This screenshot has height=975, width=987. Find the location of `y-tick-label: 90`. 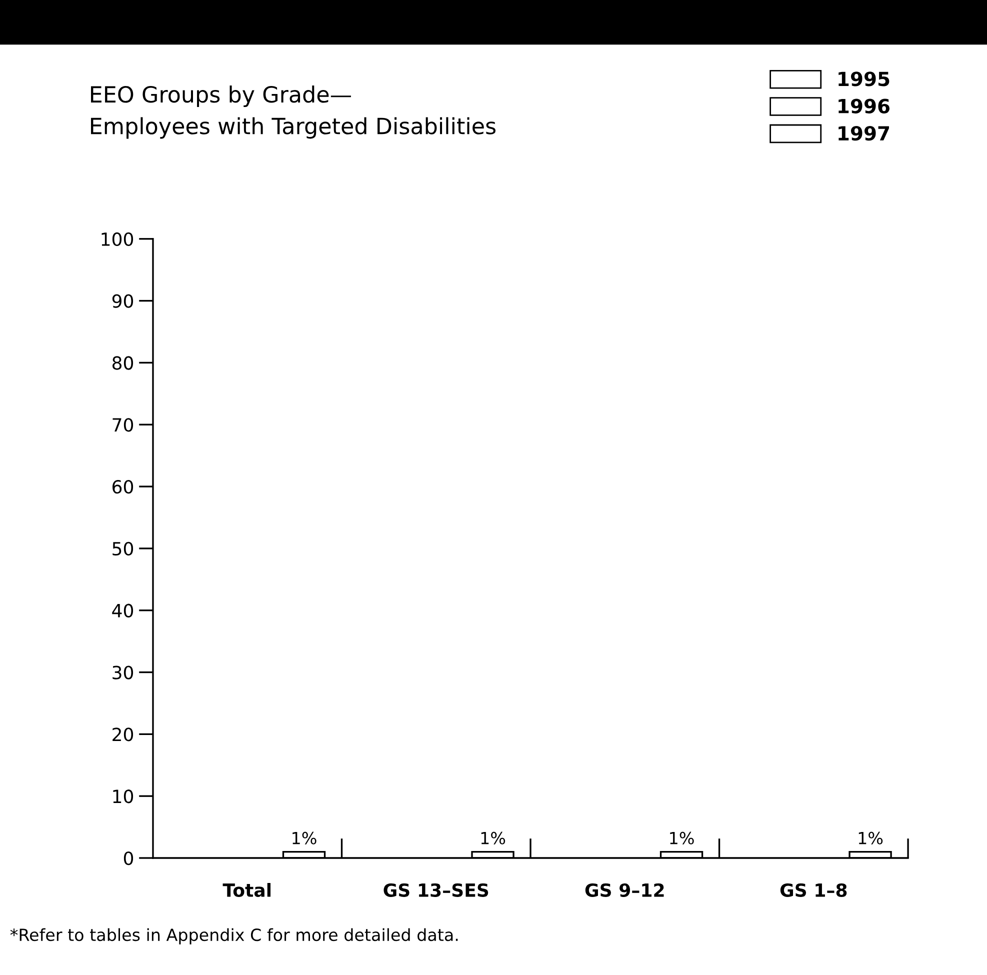

y-tick-label: 90 is located at coordinates (123, 301).